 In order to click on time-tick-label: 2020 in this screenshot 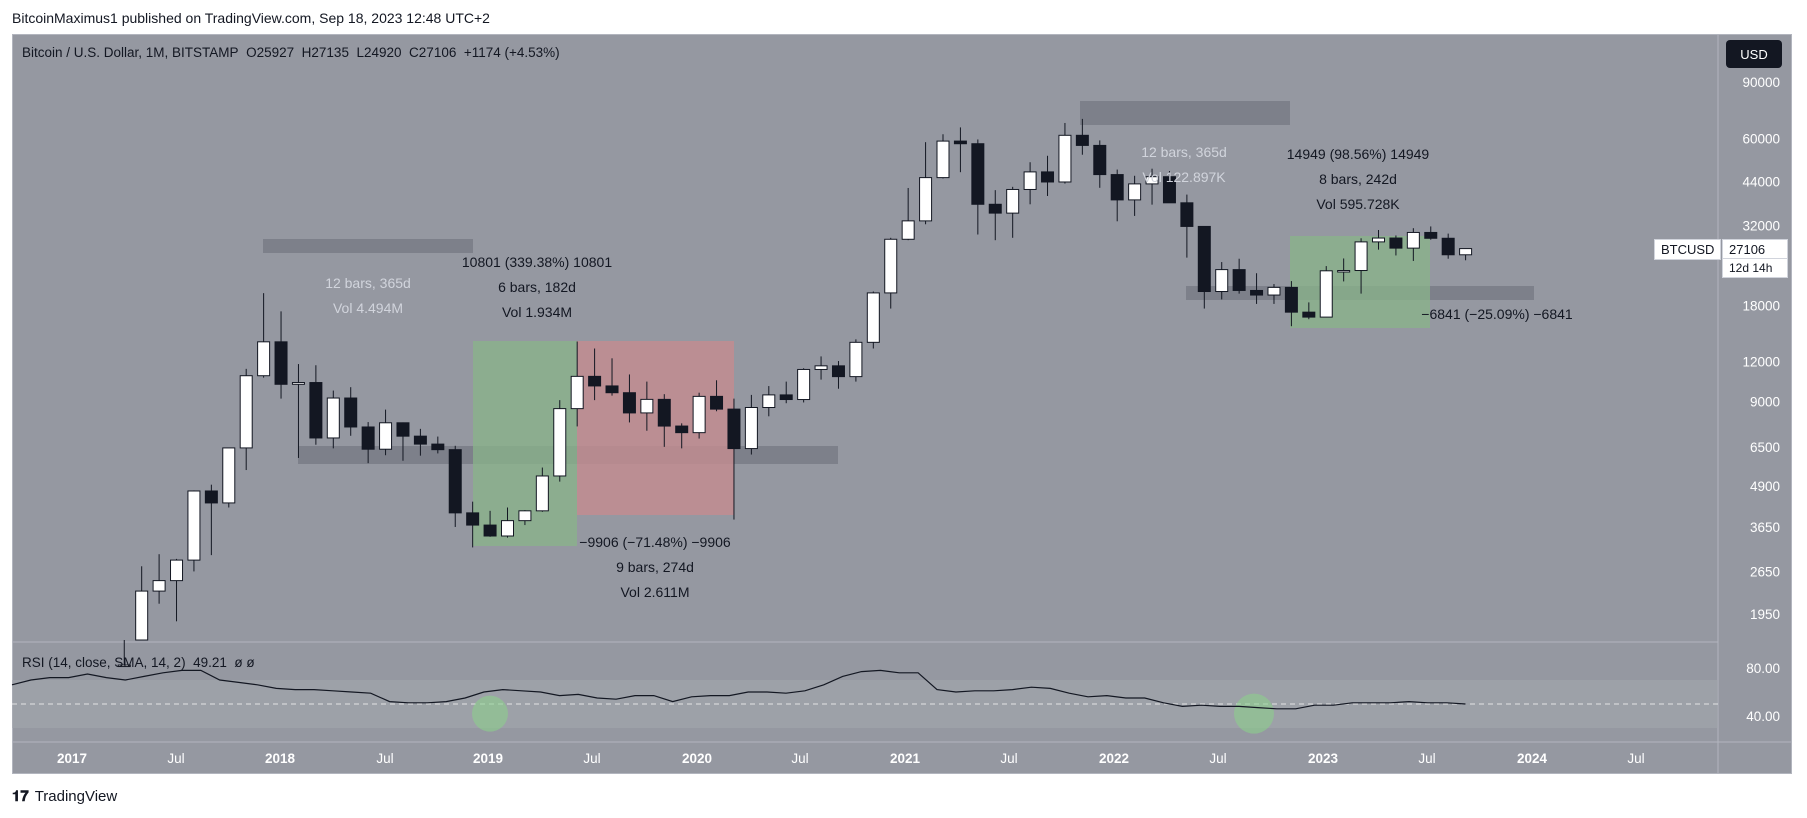, I will do `click(697, 758)`.